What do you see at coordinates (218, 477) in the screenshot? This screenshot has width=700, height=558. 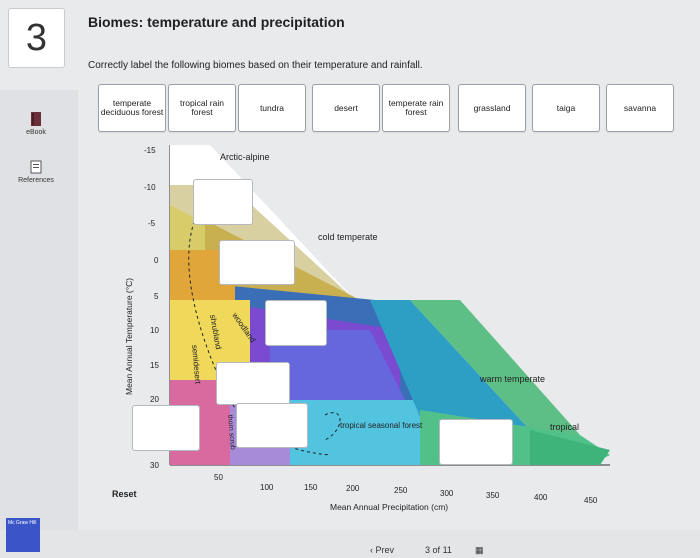 I see `x-tick: 50` at bounding box center [218, 477].